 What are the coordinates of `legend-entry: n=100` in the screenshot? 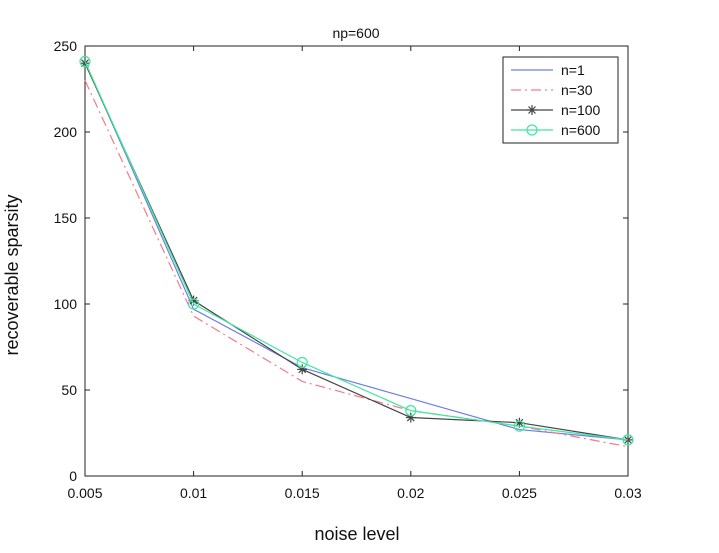 It's located at (556, 110).